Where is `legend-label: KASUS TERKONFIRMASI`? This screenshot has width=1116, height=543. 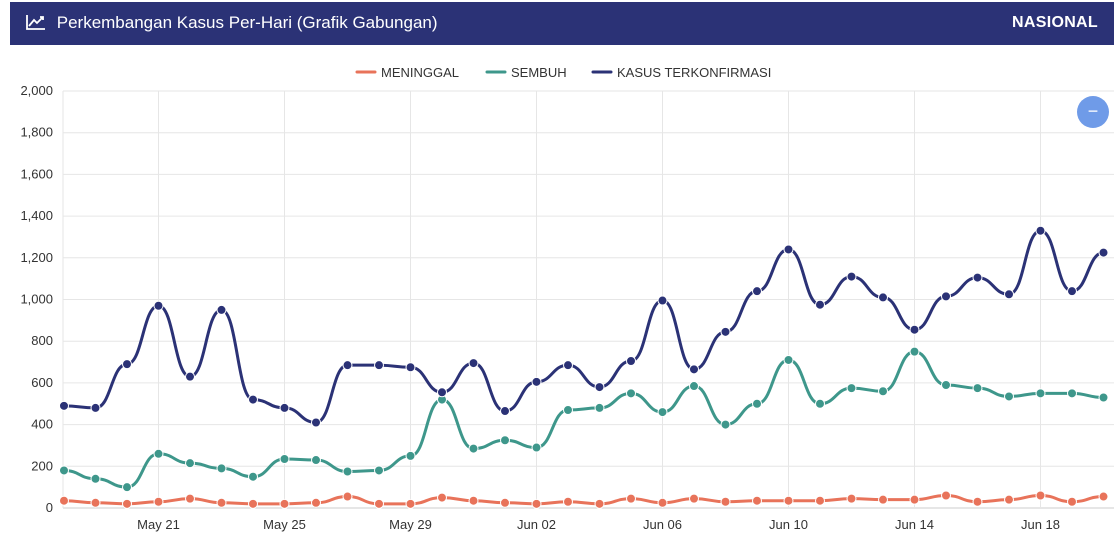
legend-label: KASUS TERKONFIRMASI is located at coordinates (694, 72).